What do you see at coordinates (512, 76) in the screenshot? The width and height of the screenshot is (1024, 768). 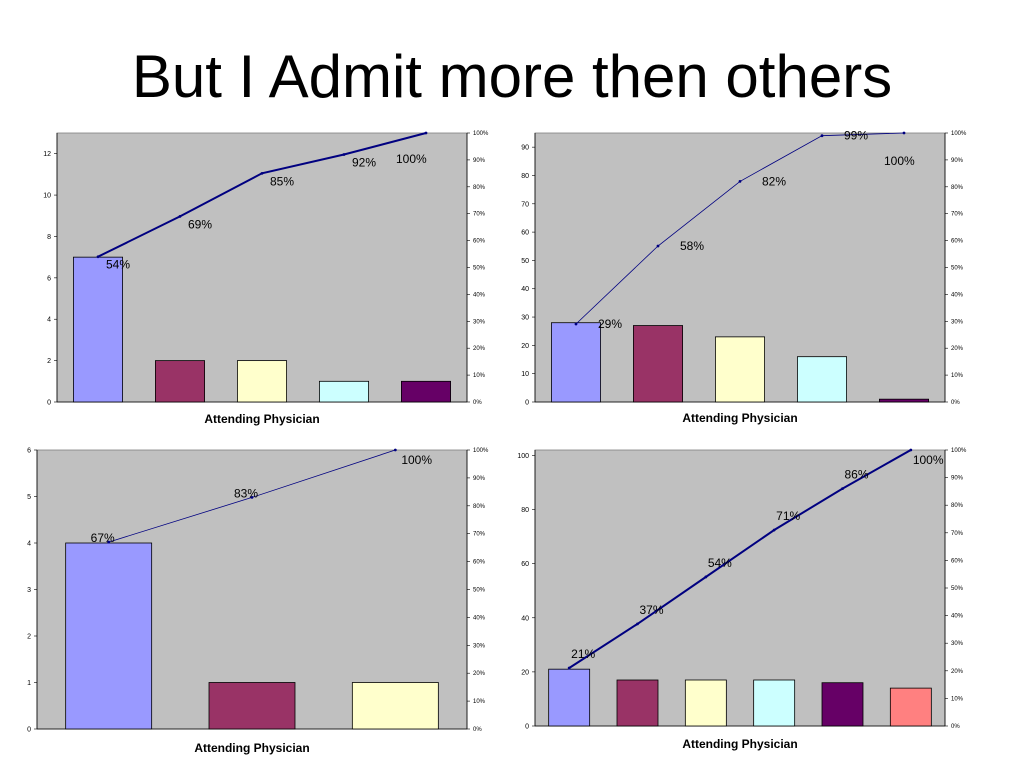 I see `slide-title: But I Admit more then others` at bounding box center [512, 76].